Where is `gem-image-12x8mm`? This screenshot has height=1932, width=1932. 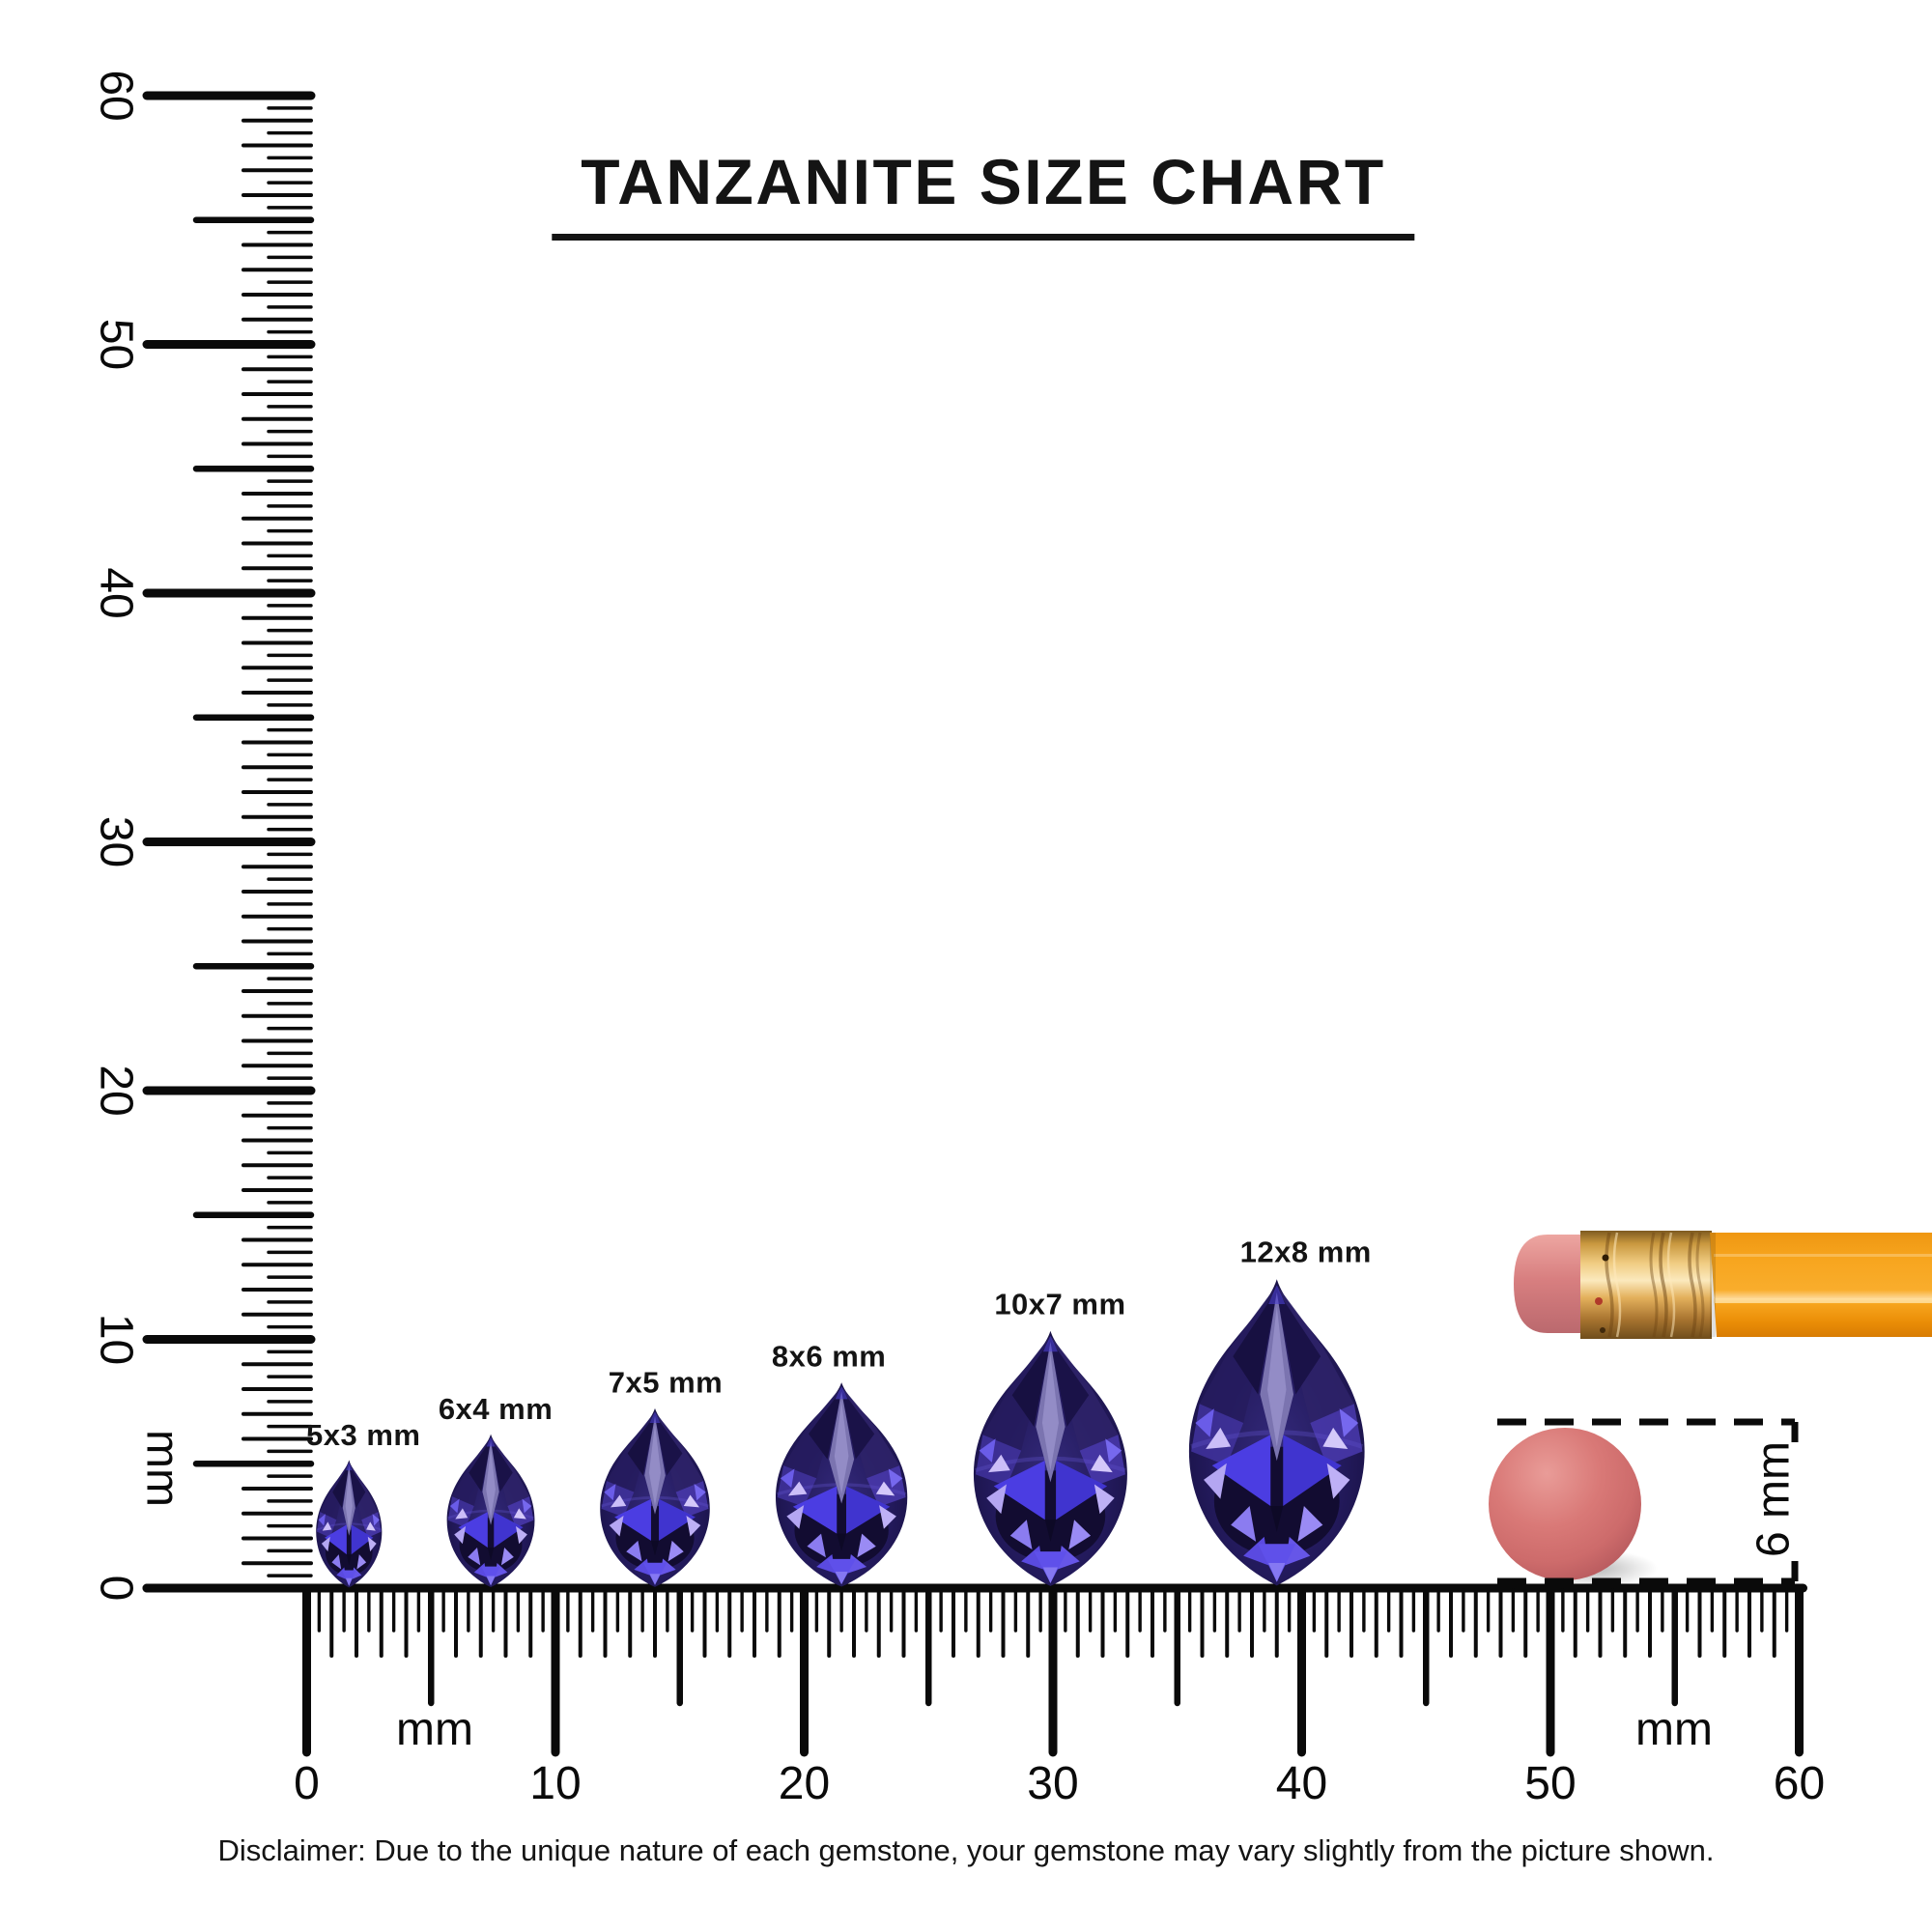
gem-image-12x8mm is located at coordinates (1276, 1432).